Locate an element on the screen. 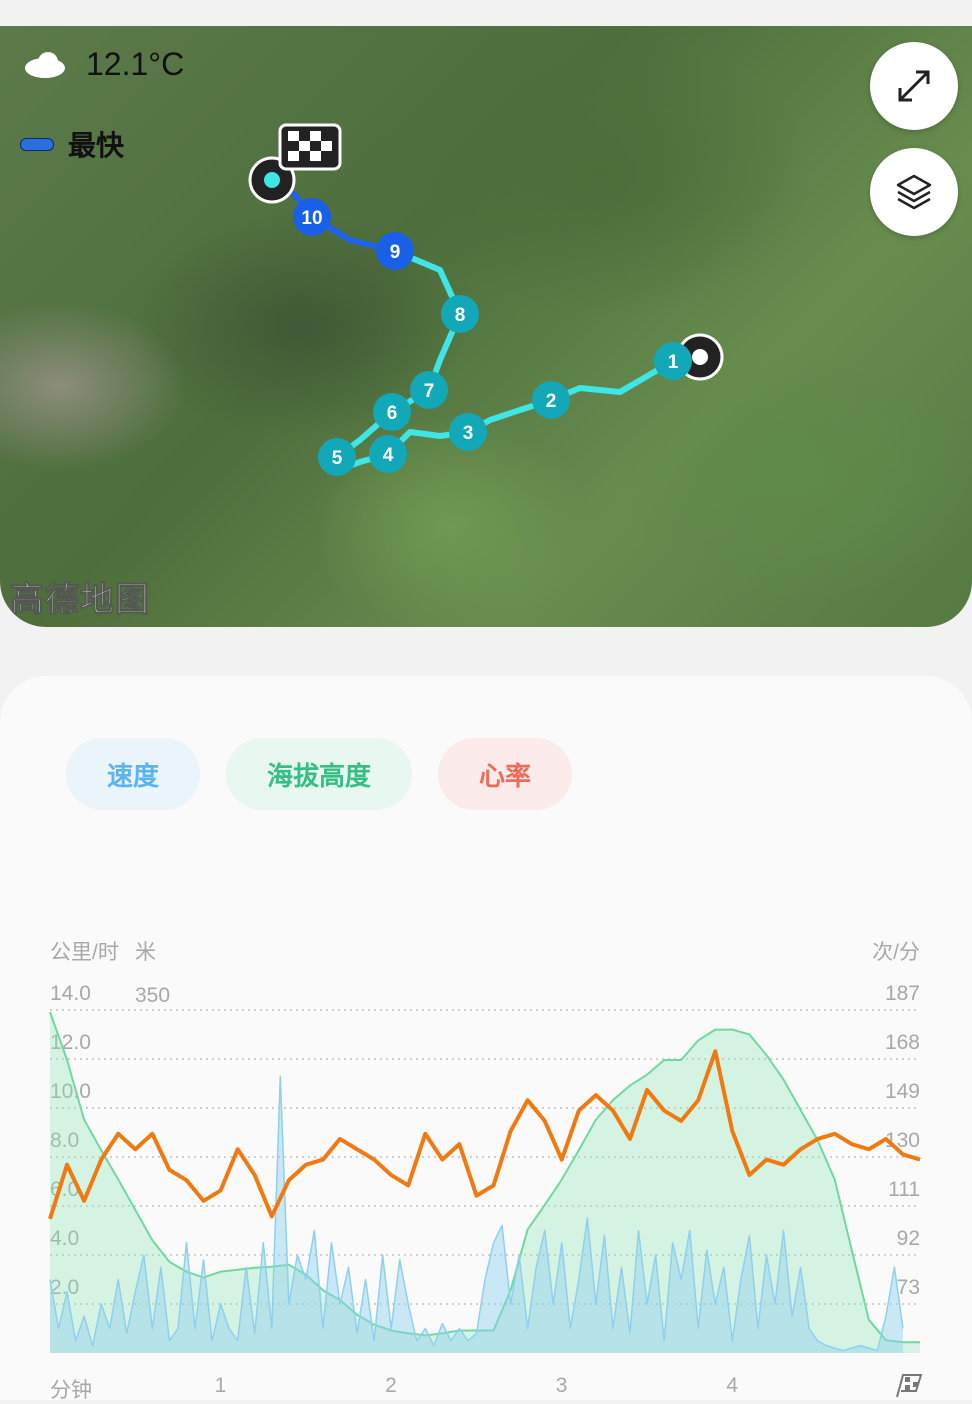  split-marker: 5 is located at coordinates (337, 457).